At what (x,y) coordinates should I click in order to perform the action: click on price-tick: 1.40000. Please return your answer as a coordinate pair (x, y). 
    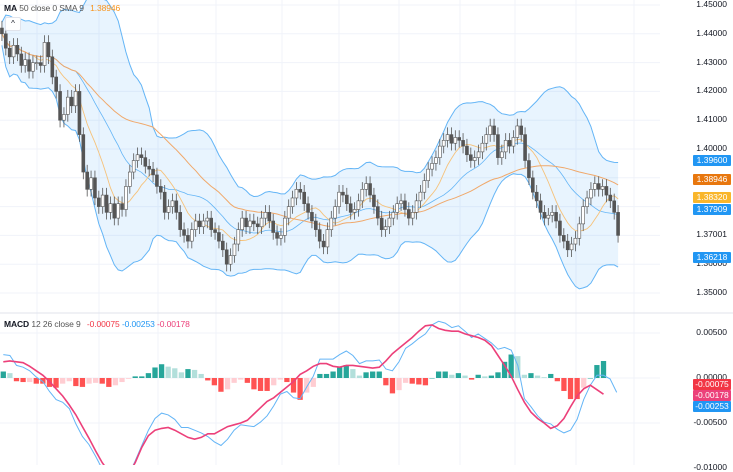
    Looking at the image, I should click on (711, 148).